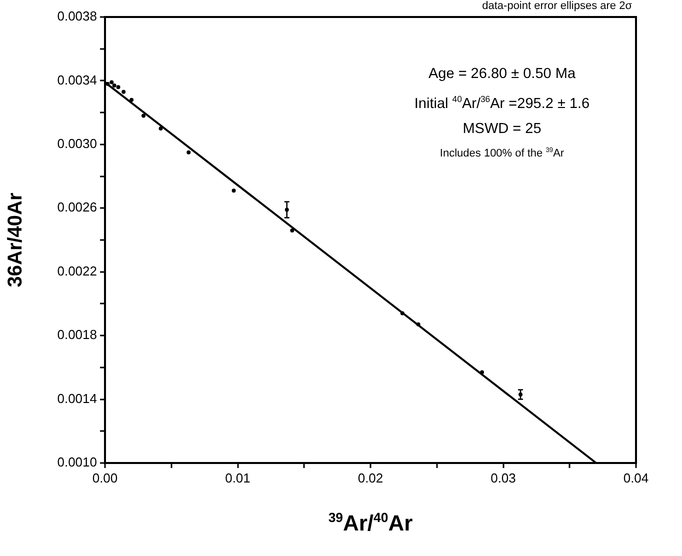  Describe the element at coordinates (237, 478) in the screenshot. I see `x-tick-label: 0.01` at that location.